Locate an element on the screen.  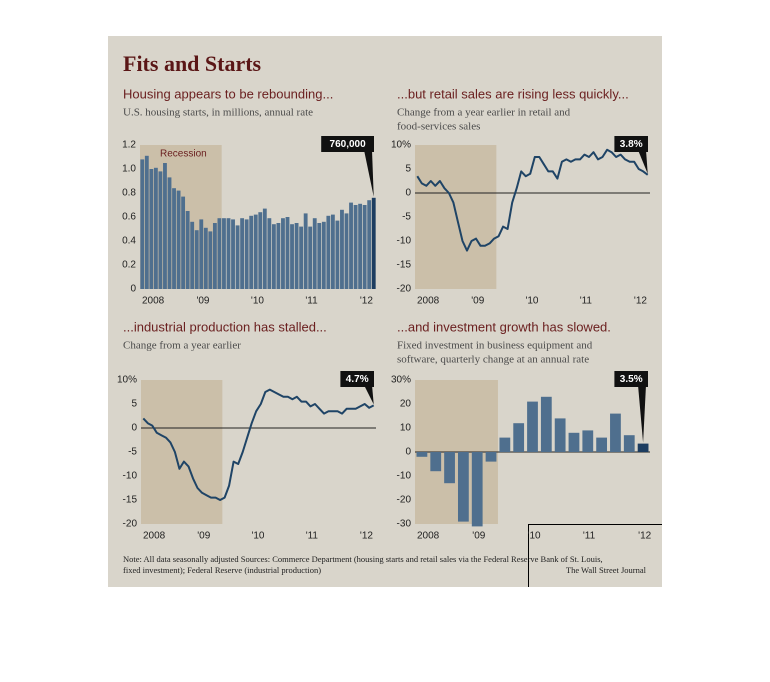
y-tick-label: 0.6 is located at coordinates (129, 217).